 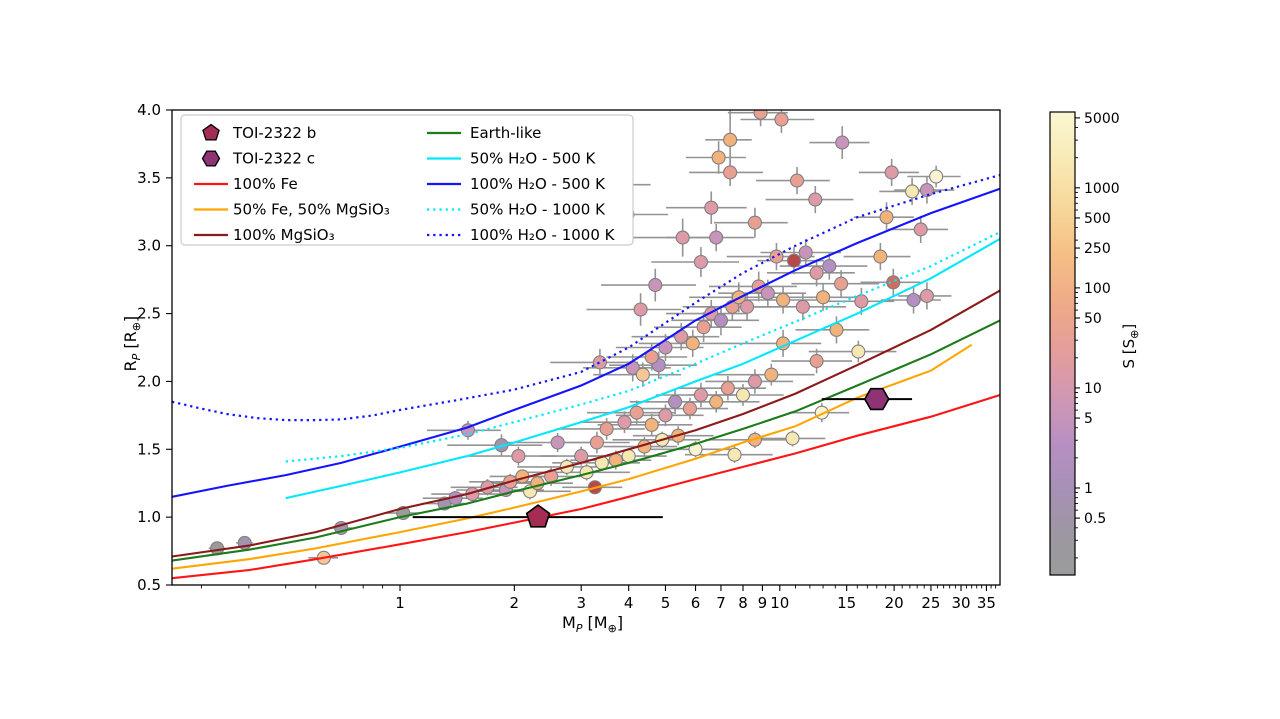 I want to click on toi-2322-planets, so click(x=662, y=457).